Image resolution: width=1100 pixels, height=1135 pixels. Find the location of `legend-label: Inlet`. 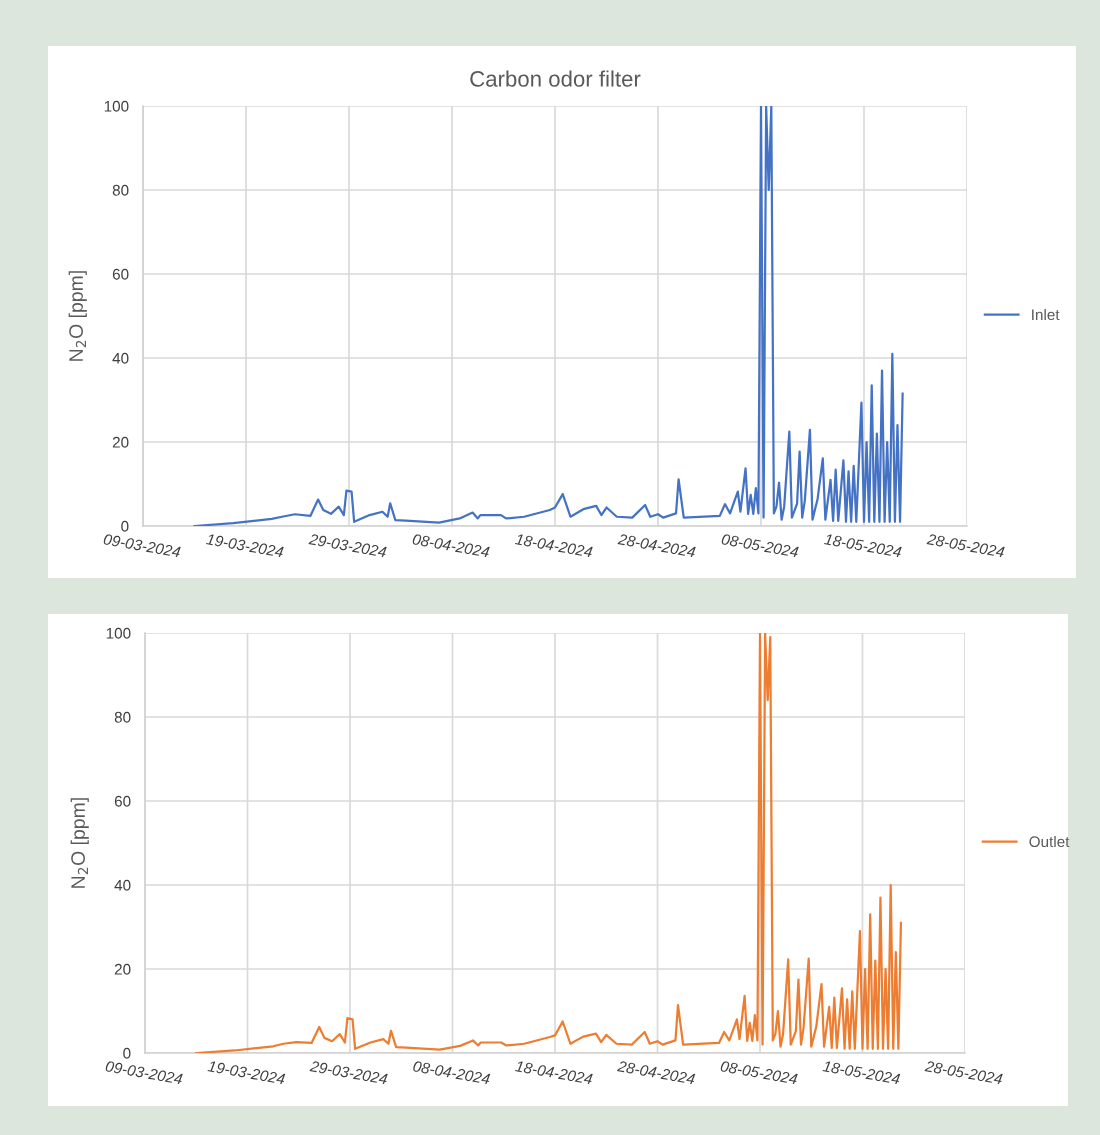

legend-label: Inlet is located at coordinates (1046, 314).